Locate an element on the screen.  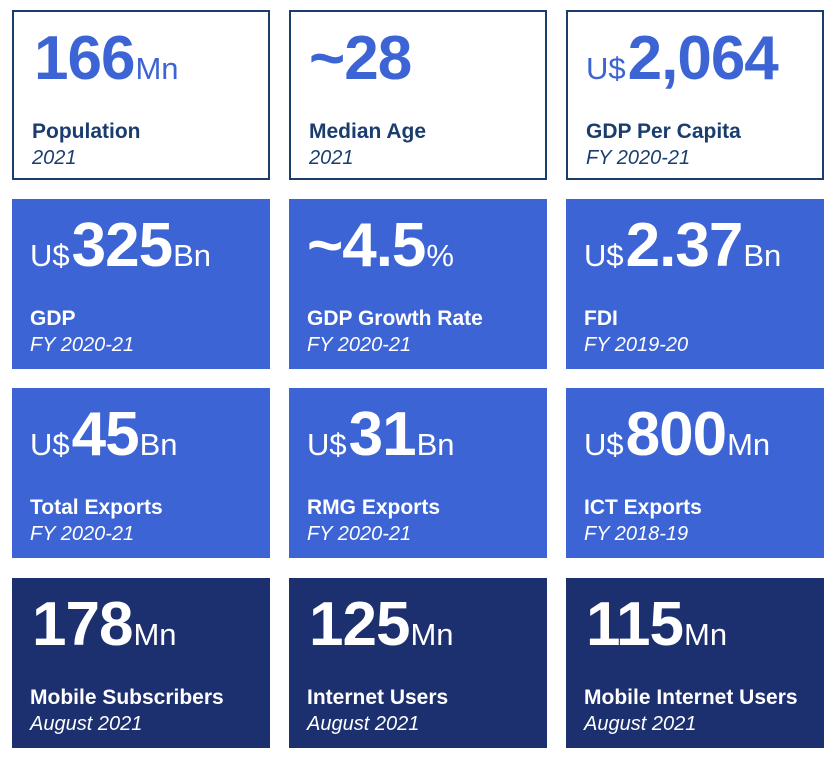
stat-value: U$2.37Bn is located at coordinates (682, 246).